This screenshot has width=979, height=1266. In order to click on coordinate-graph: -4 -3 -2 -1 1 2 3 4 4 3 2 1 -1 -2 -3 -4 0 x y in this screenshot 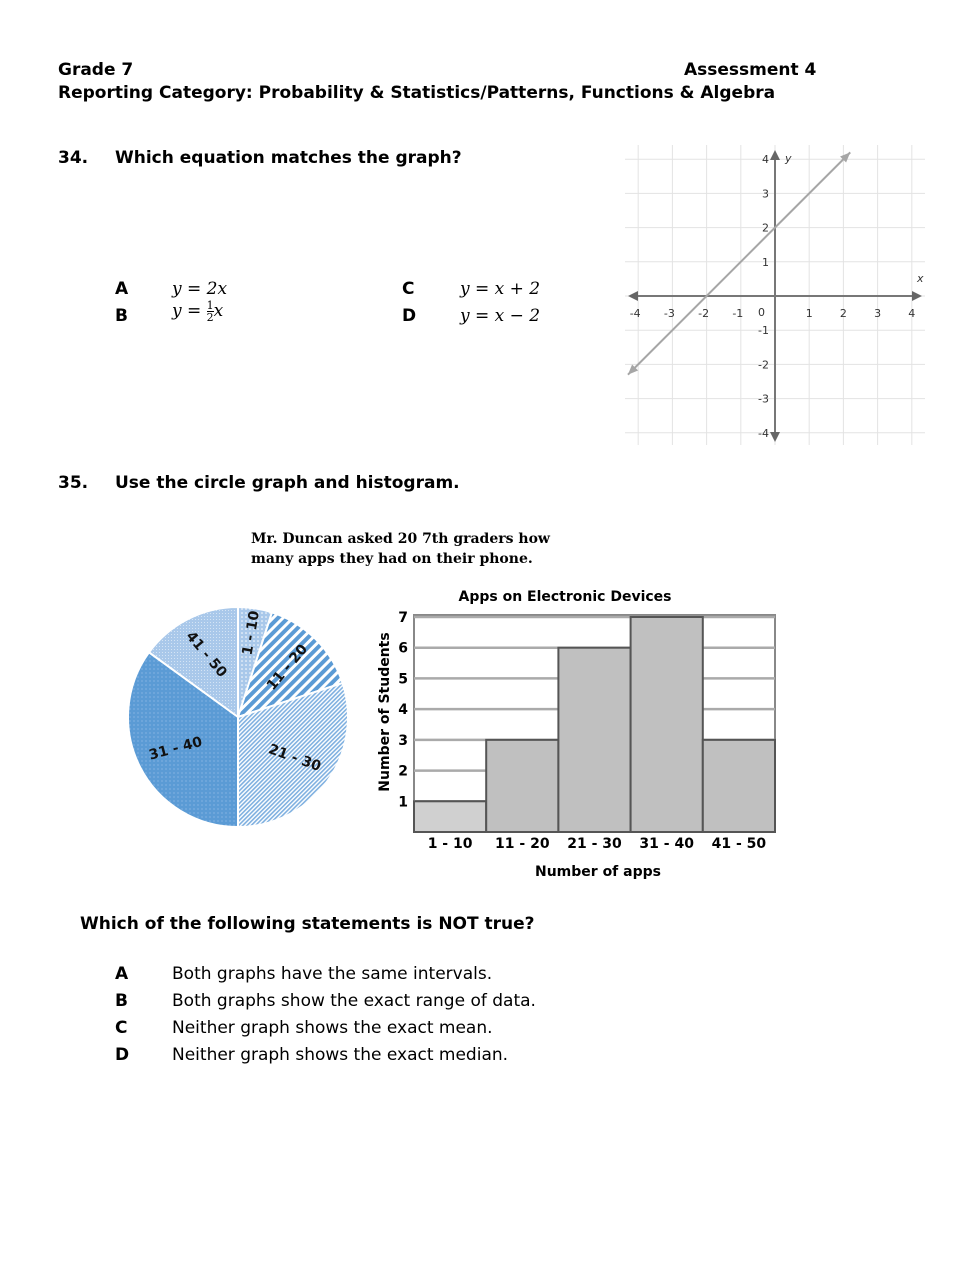, I will do `click(775, 295)`.